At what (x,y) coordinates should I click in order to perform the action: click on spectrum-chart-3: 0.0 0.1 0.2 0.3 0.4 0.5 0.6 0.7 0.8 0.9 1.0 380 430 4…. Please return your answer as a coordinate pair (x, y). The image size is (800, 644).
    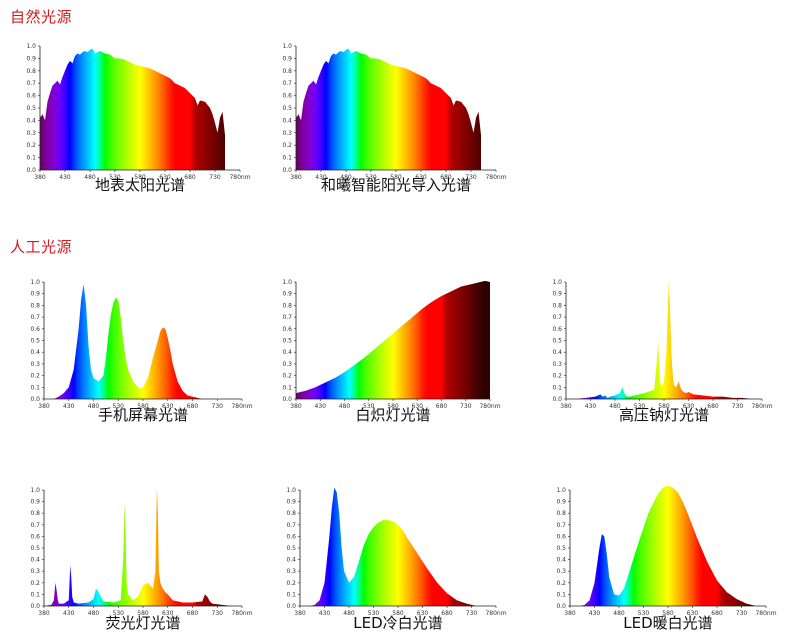
    Looking at the image, I should click on (391, 344).